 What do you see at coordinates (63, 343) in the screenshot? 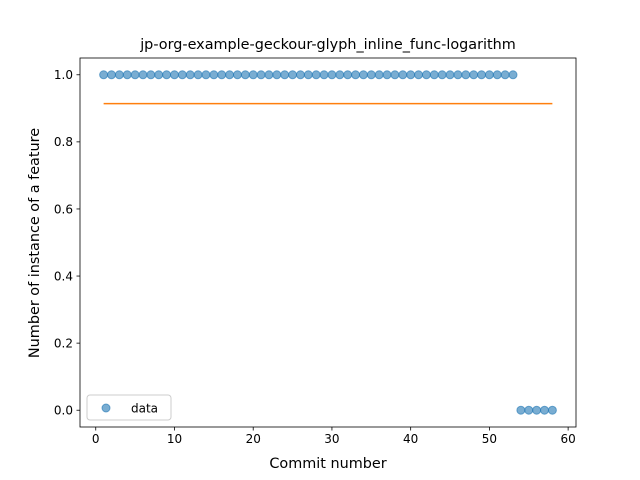
I see `y-tick-label: 0.2` at bounding box center [63, 343].